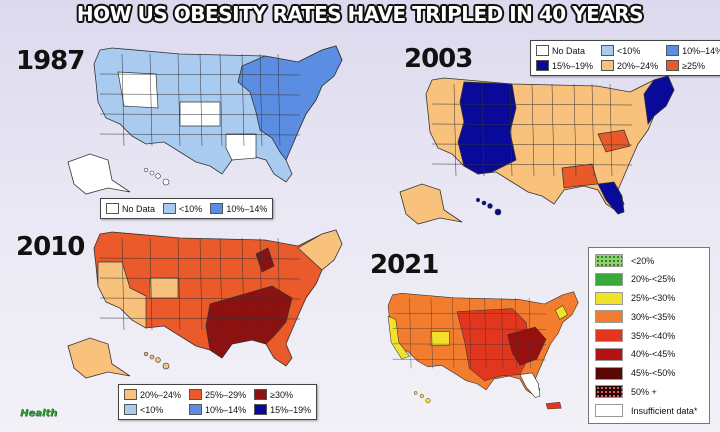 The image size is (720, 432). What do you see at coordinates (644, 391) in the screenshot?
I see `legend-label: 50% +` at bounding box center [644, 391].